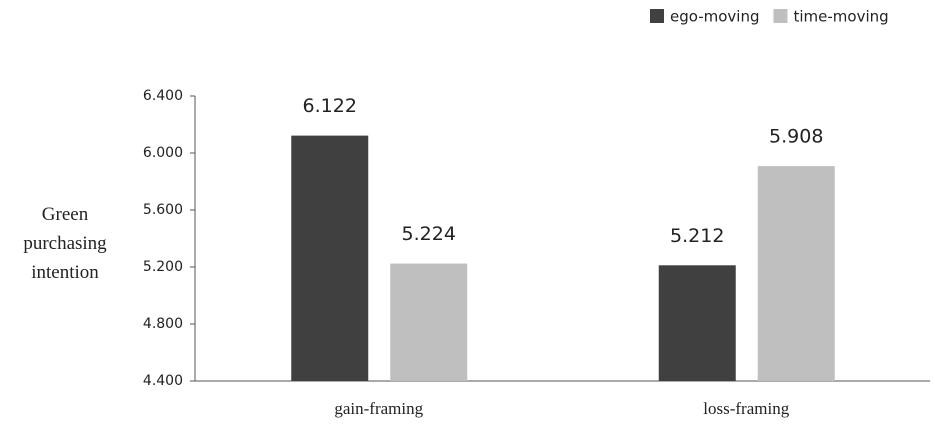 Image resolution: width=935 pixels, height=425 pixels. I want to click on x-tick-label: gain-framing, so click(378, 408).